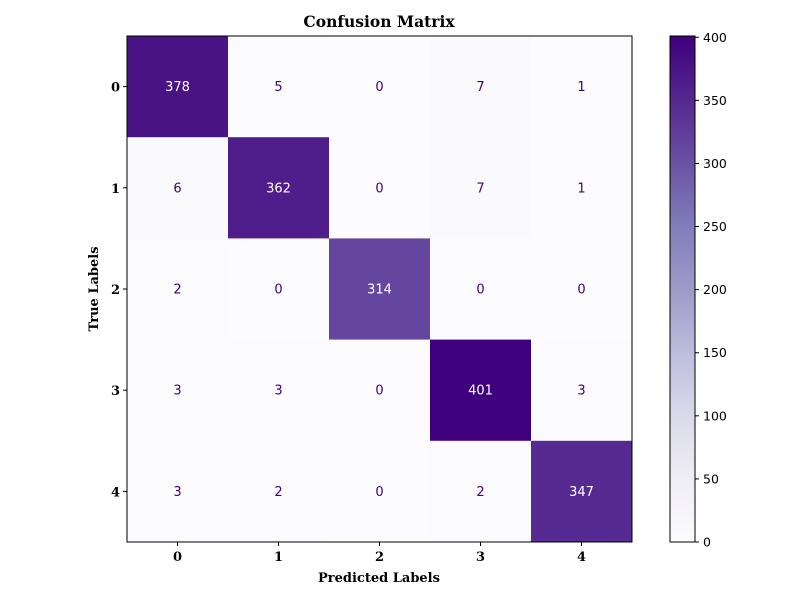  I want to click on cell-value-r4-c3: 2, so click(480, 492).